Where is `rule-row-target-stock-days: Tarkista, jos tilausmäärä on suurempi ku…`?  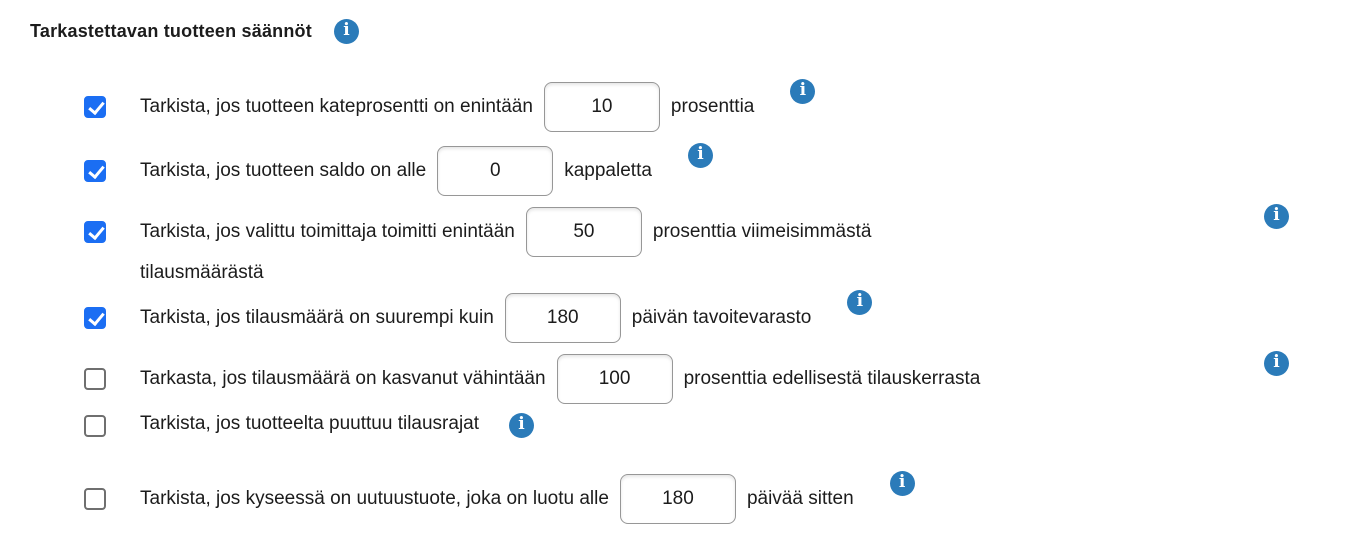
rule-row-target-stock-days: Tarkista, jos tilausmäärä on suurempi ku… is located at coordinates (686, 316).